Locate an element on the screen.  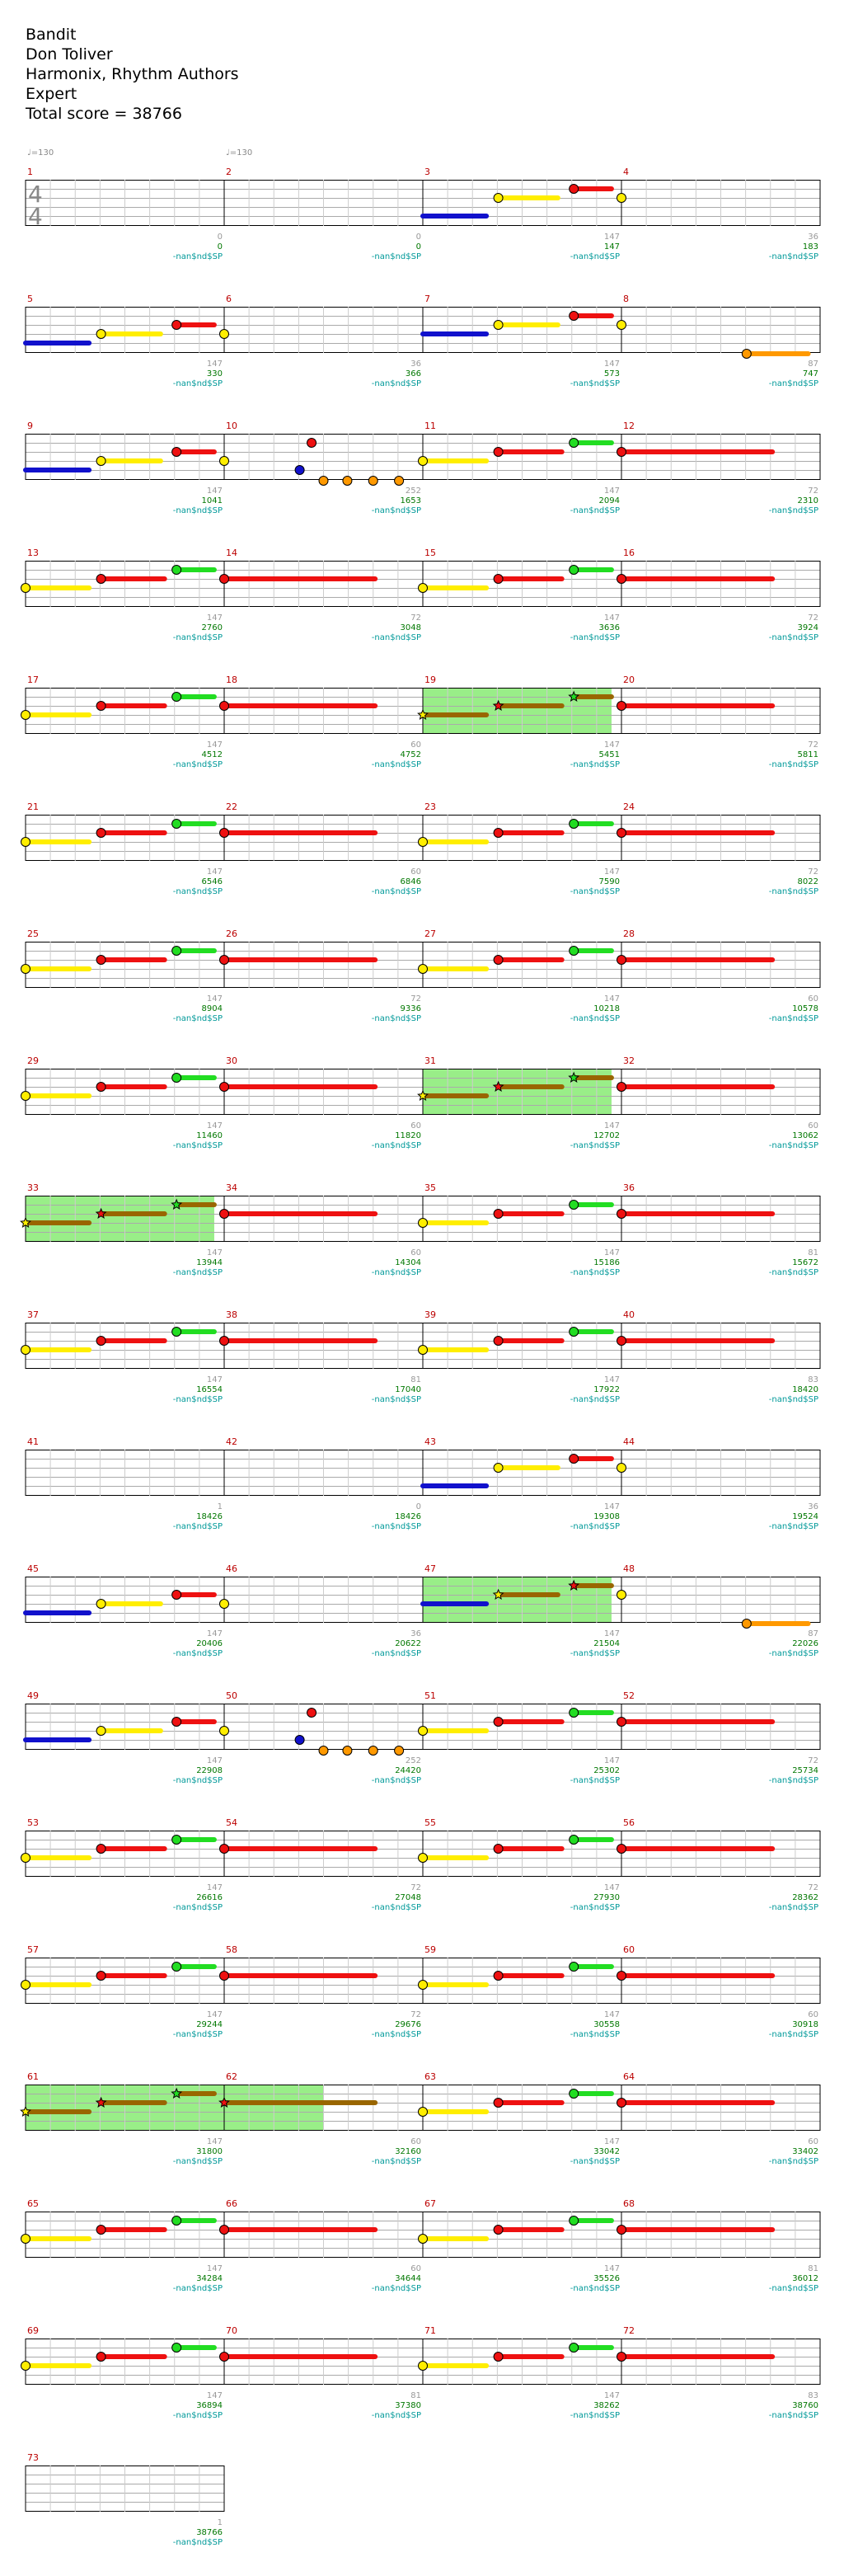
measure-number: 52 is located at coordinates (629, 1695).